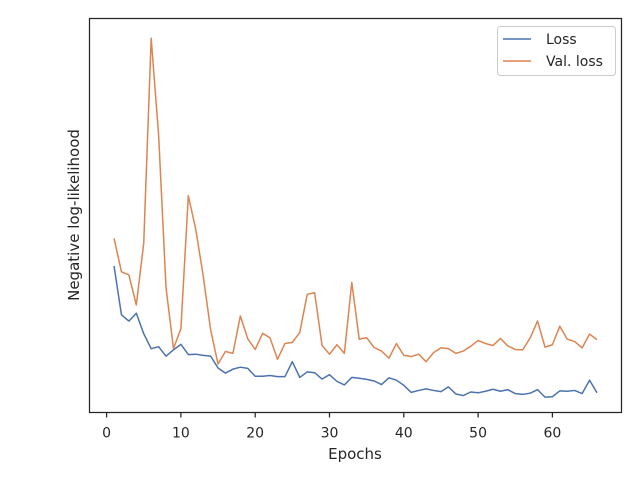 This screenshot has height=480, width=640. I want to click on x-tick-label: 60, so click(552, 434).